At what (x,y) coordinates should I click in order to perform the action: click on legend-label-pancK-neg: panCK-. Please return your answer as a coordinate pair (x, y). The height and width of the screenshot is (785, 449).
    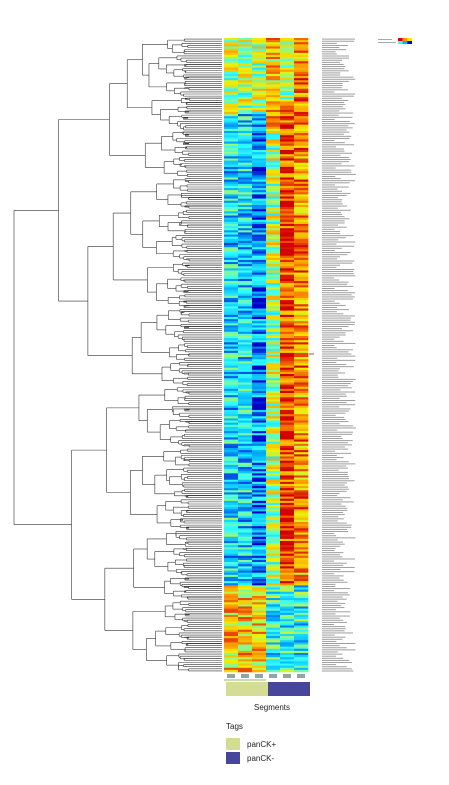
    Looking at the image, I should click on (261, 758).